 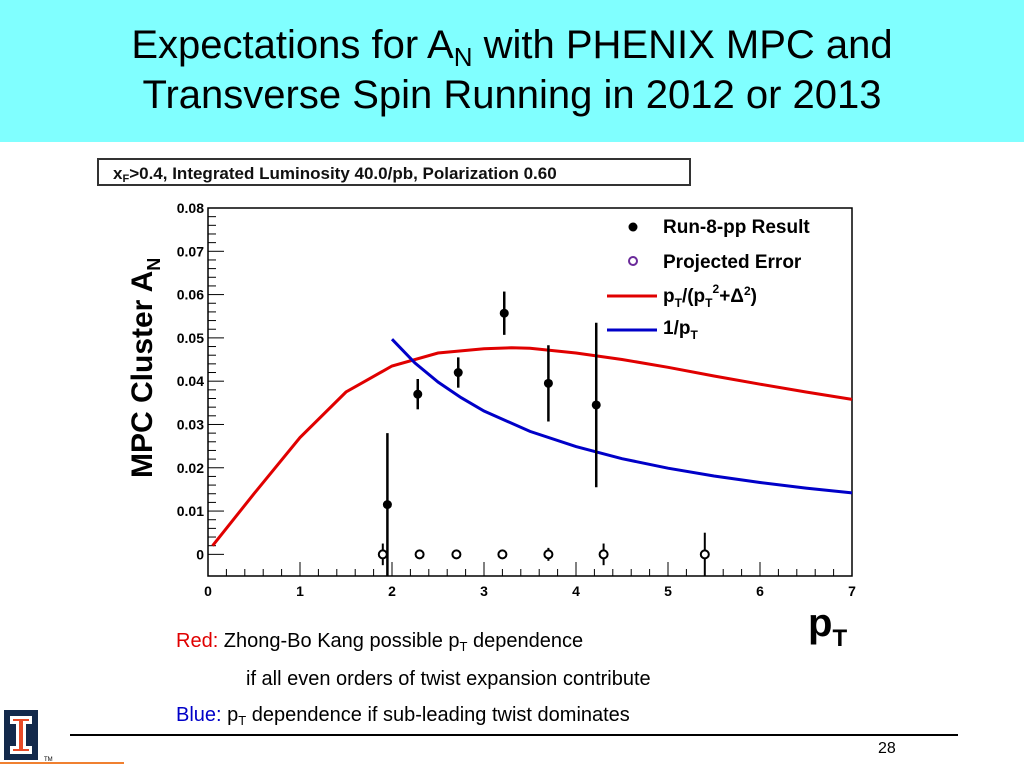 What do you see at coordinates (392, 591) in the screenshot?
I see `x-tick-label: 2` at bounding box center [392, 591].